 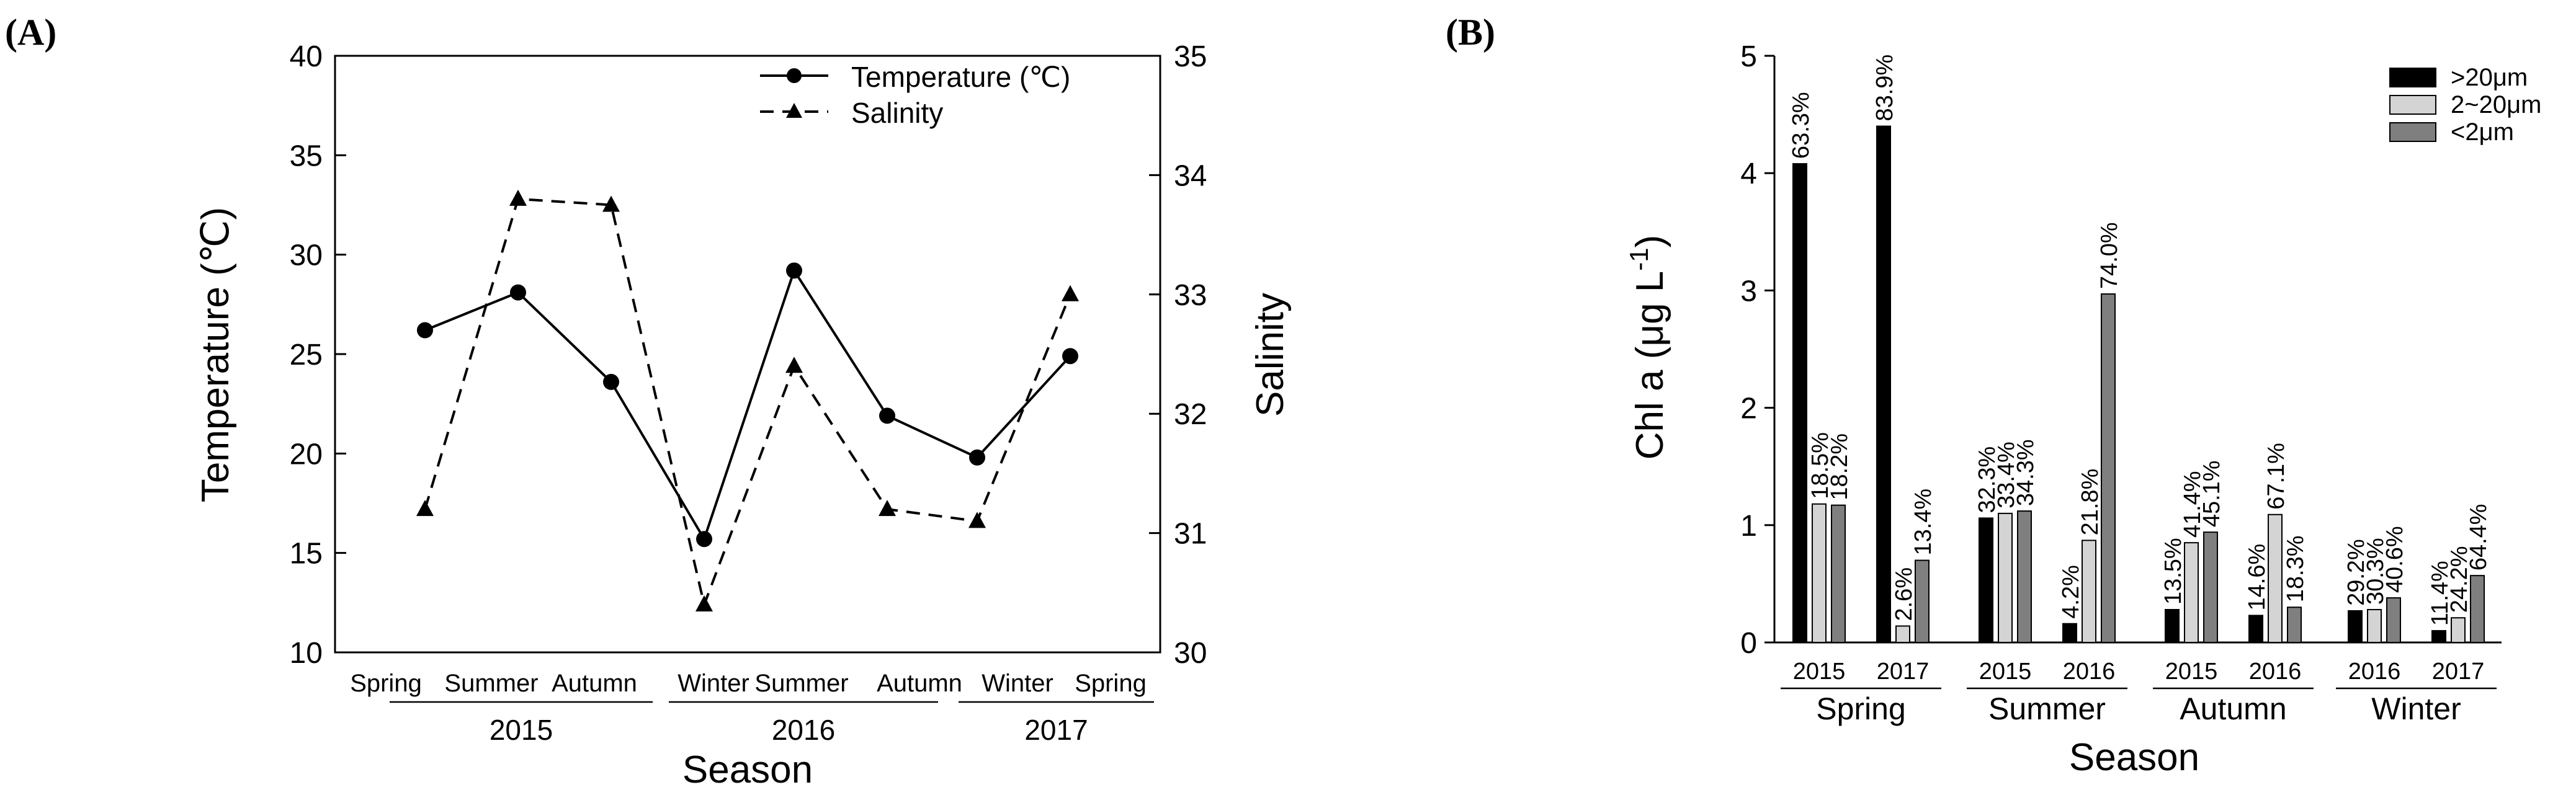 What do you see at coordinates (897, 113) in the screenshot?
I see `legend-salinity-label: Salinity` at bounding box center [897, 113].